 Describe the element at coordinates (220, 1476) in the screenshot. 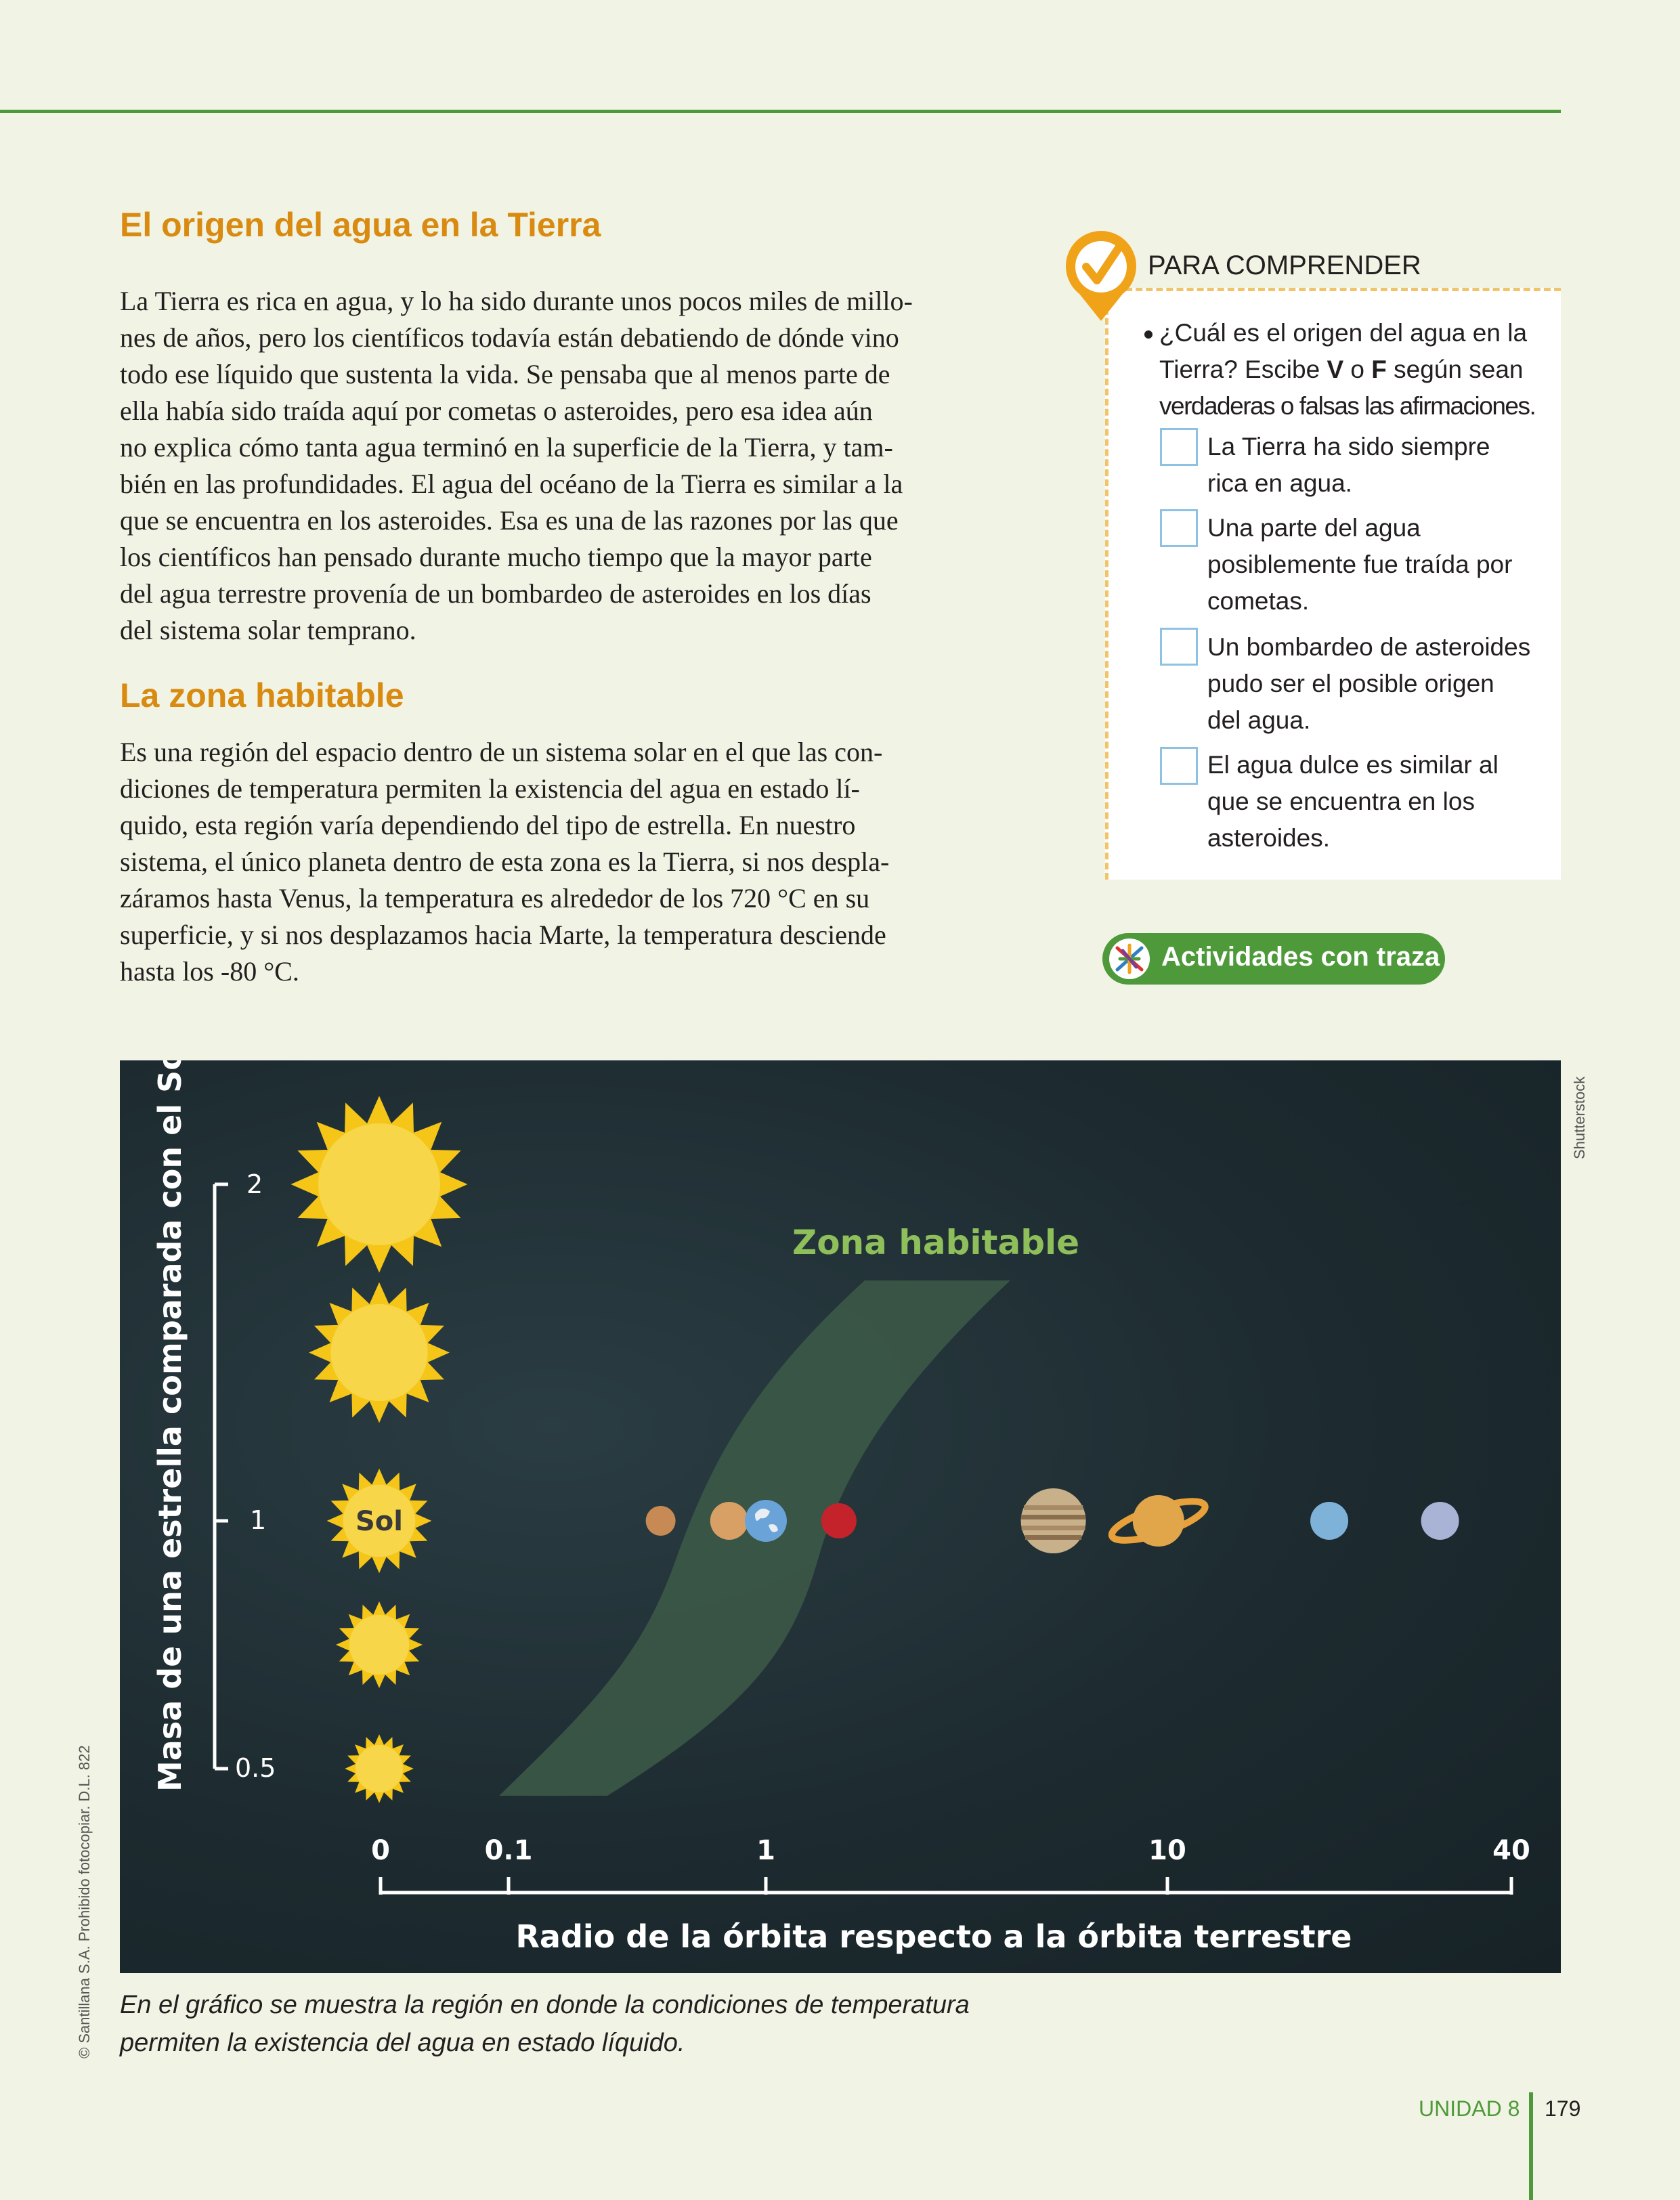

I see `y-axis` at that location.